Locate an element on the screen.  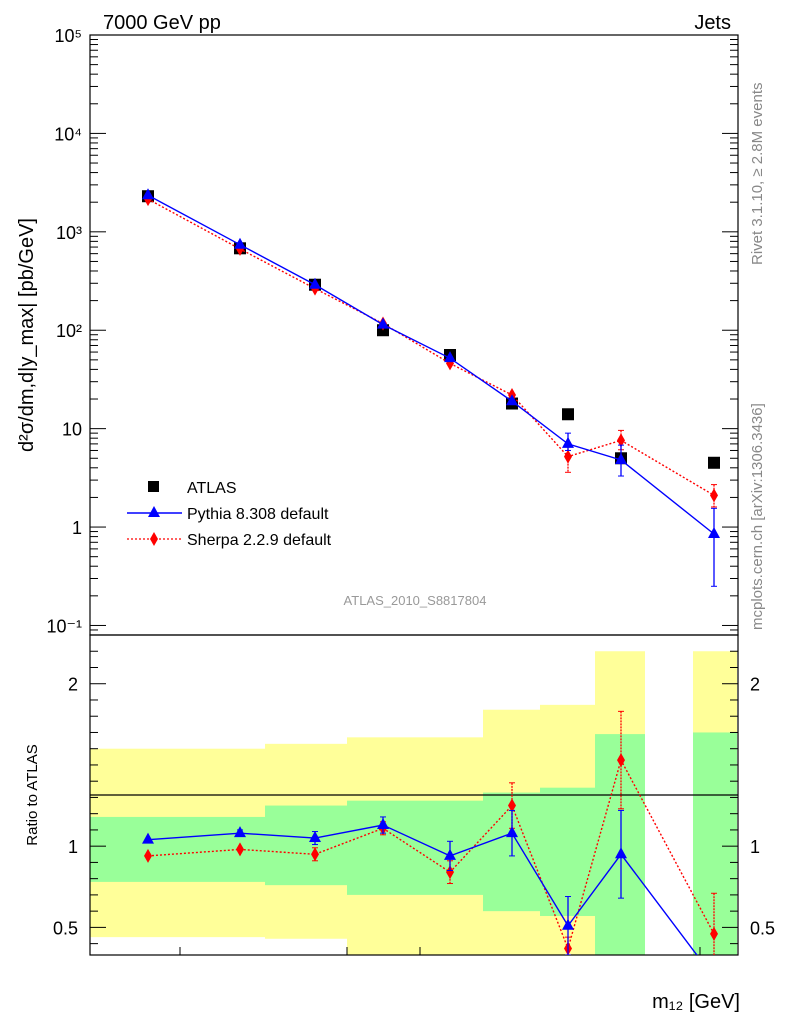
ratio-tick-label-right: 0.5 is located at coordinates (762, 928).